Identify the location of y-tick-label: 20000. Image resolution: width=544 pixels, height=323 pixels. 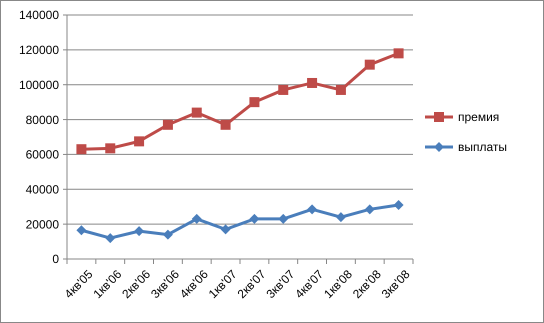
(43, 224).